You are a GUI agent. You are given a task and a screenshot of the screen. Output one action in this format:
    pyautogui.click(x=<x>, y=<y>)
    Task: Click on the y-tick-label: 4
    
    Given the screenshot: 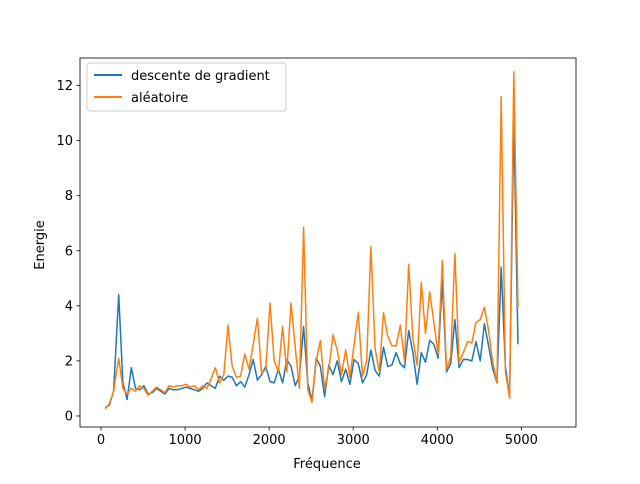 What is the action you would take?
    pyautogui.click(x=69, y=306)
    